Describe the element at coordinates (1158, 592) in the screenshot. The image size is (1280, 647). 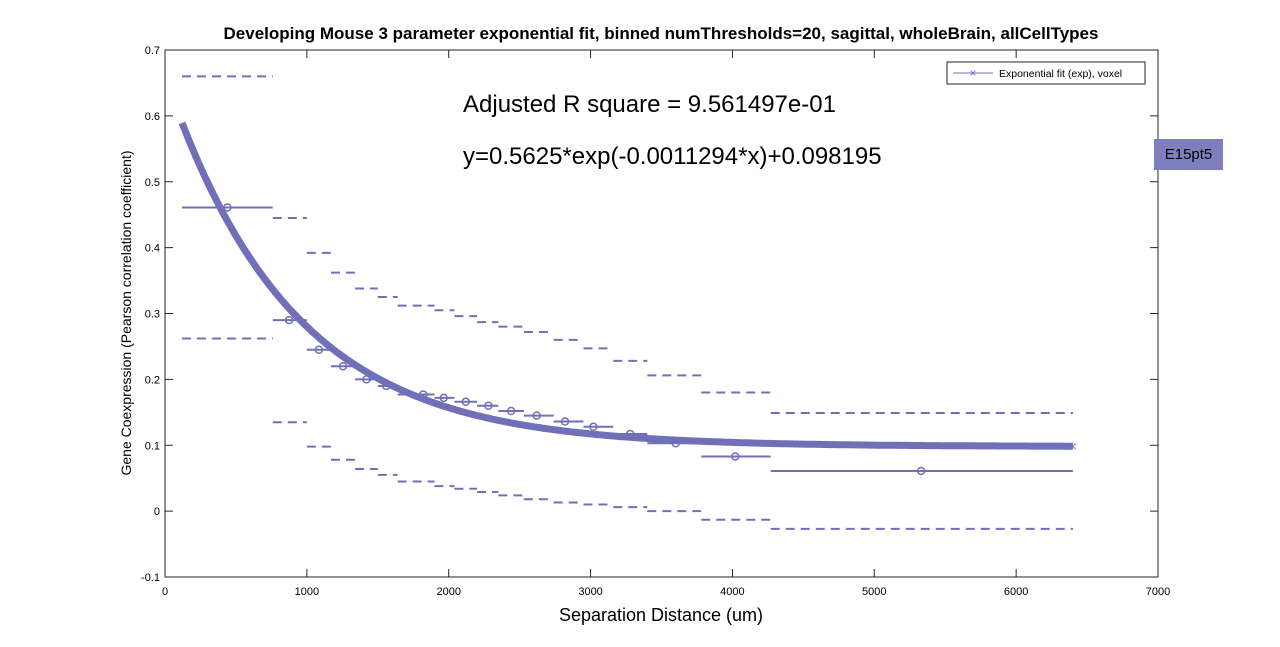
I see `x-tick-label: 7000` at that location.